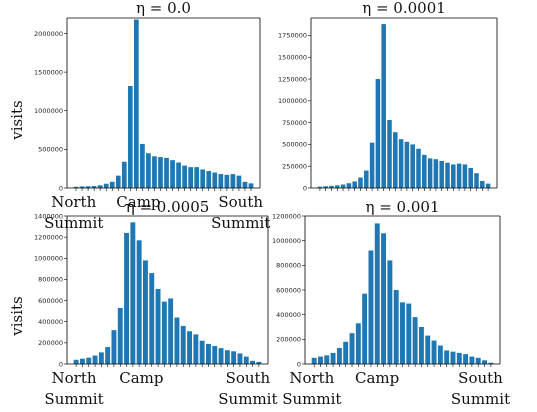 This screenshot has height=412, width=537. Describe the element at coordinates (73, 388) in the screenshot. I see `category-label: North Summit` at that location.